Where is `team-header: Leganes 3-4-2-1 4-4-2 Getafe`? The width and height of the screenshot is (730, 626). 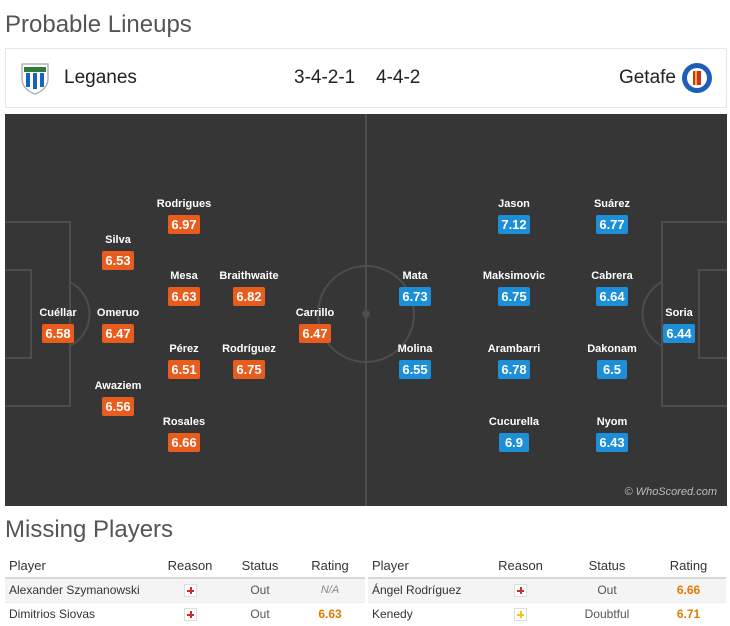 team-header: Leganes 3-4-2-1 4-4-2 Getafe is located at coordinates (366, 78).